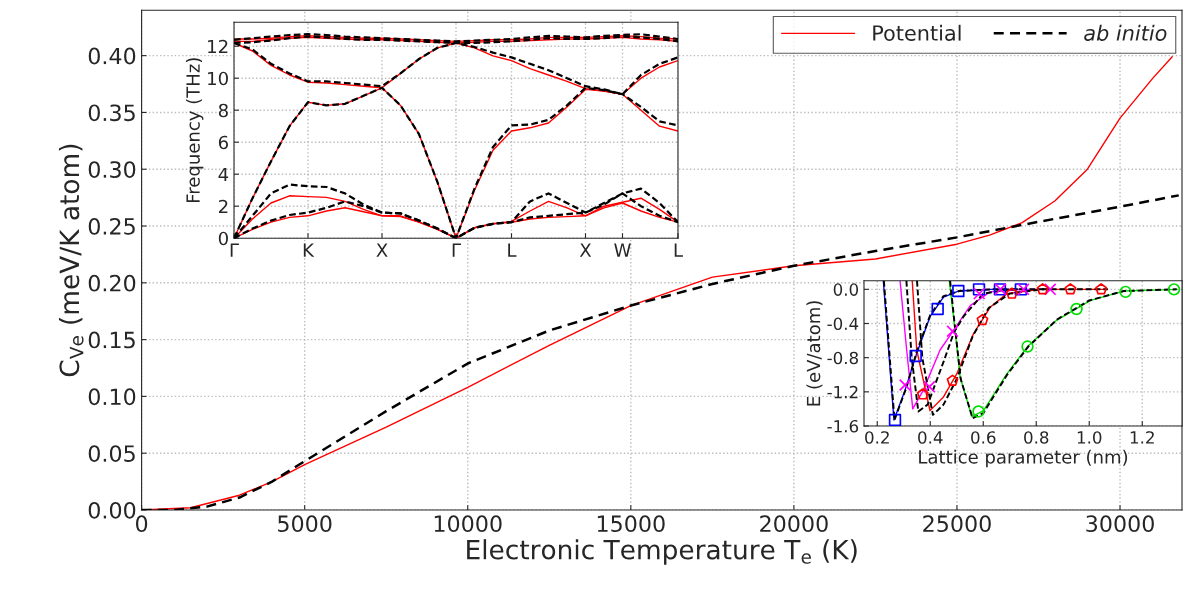  I want to click on x-tick-label: 5000, so click(305, 524).